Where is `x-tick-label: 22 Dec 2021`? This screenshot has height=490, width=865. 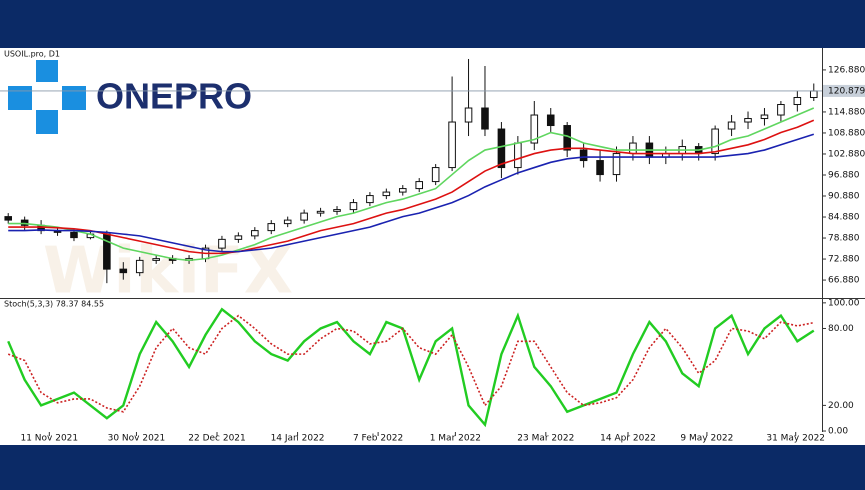
x-tick-label: 22 Dec 2021 is located at coordinates (217, 439).